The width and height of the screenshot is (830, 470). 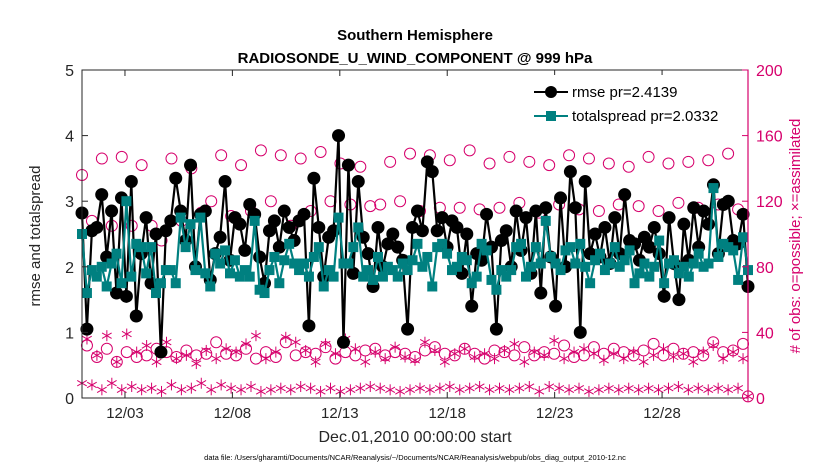 I want to click on x-tick-label: 12/03, so click(x=125, y=413).